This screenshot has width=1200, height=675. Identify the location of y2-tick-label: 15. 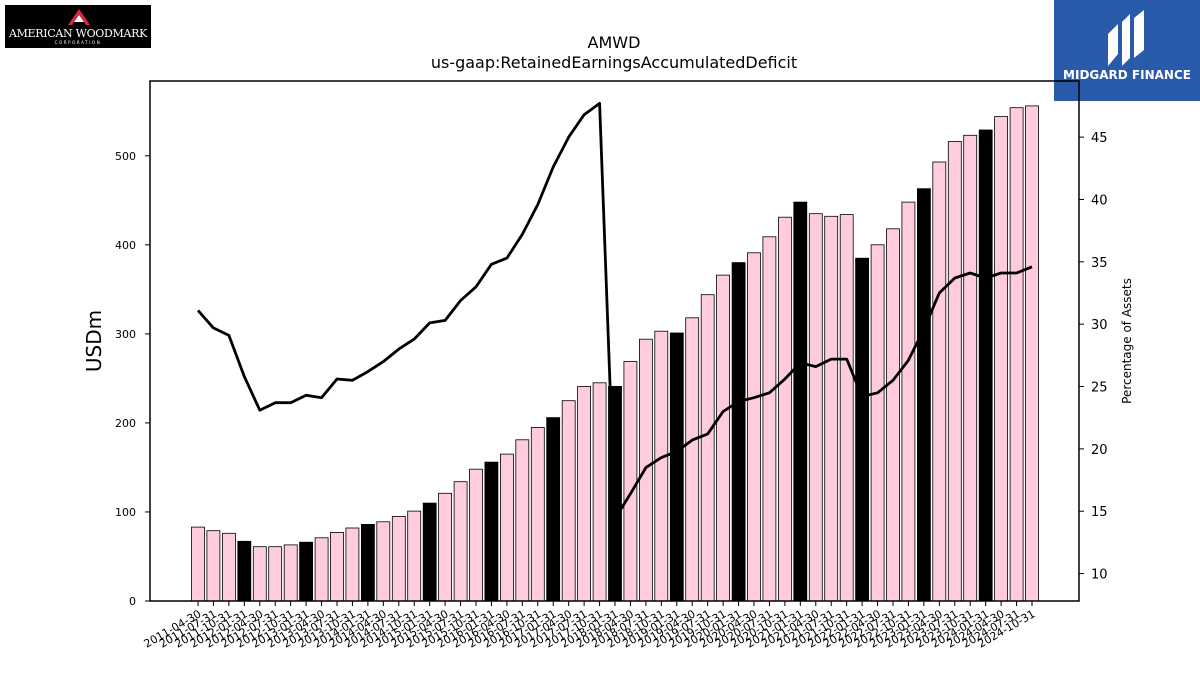
(1099, 512).